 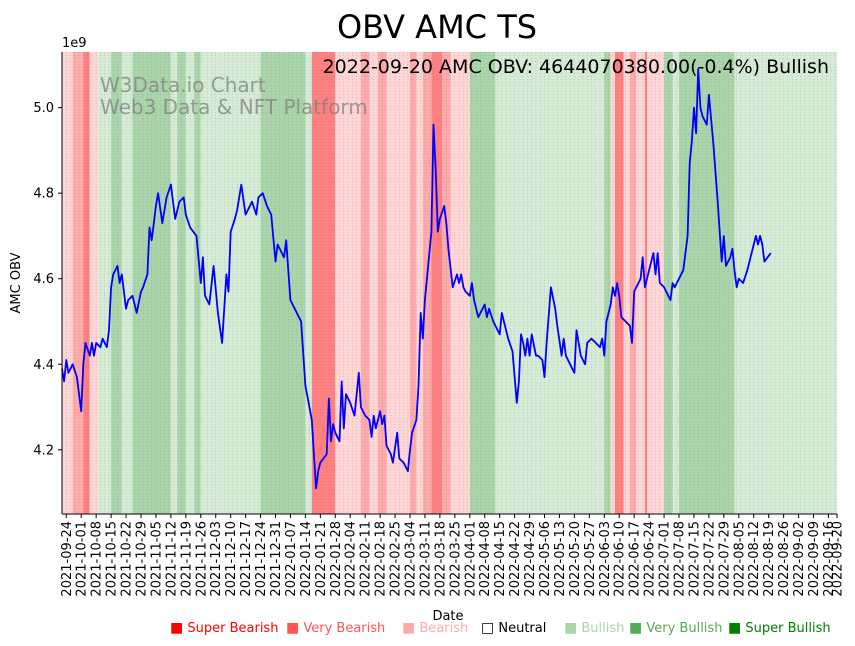 What do you see at coordinates (530, 559) in the screenshot?
I see `x-tick-label: 2022-04-29` at bounding box center [530, 559].